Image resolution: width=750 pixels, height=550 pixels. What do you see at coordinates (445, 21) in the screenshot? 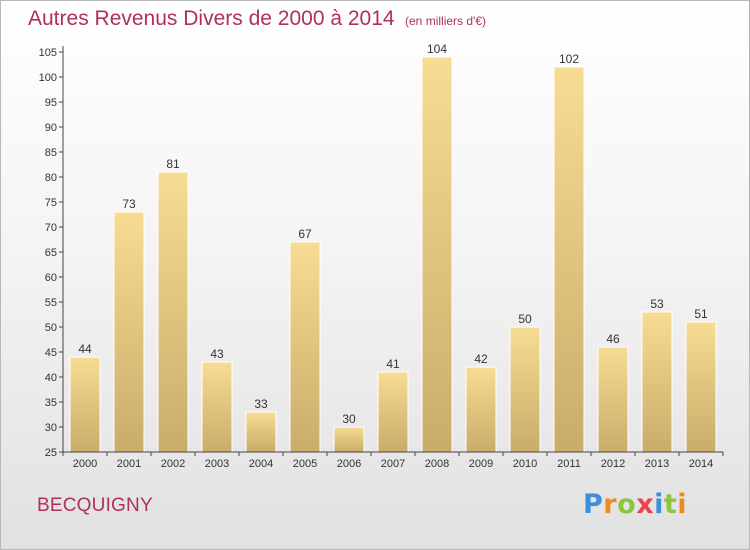
I see `chart-unit: (en milliers d'€)` at bounding box center [445, 21].